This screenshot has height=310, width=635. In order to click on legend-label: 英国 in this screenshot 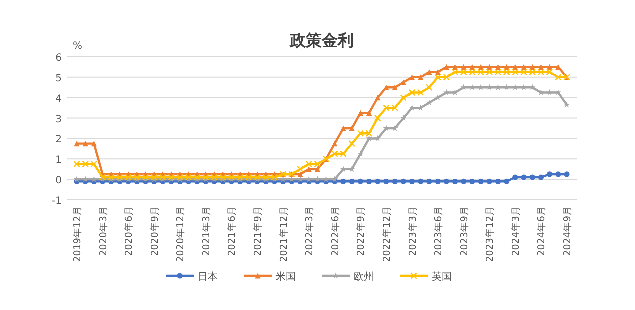, I will do `click(442, 277)`.